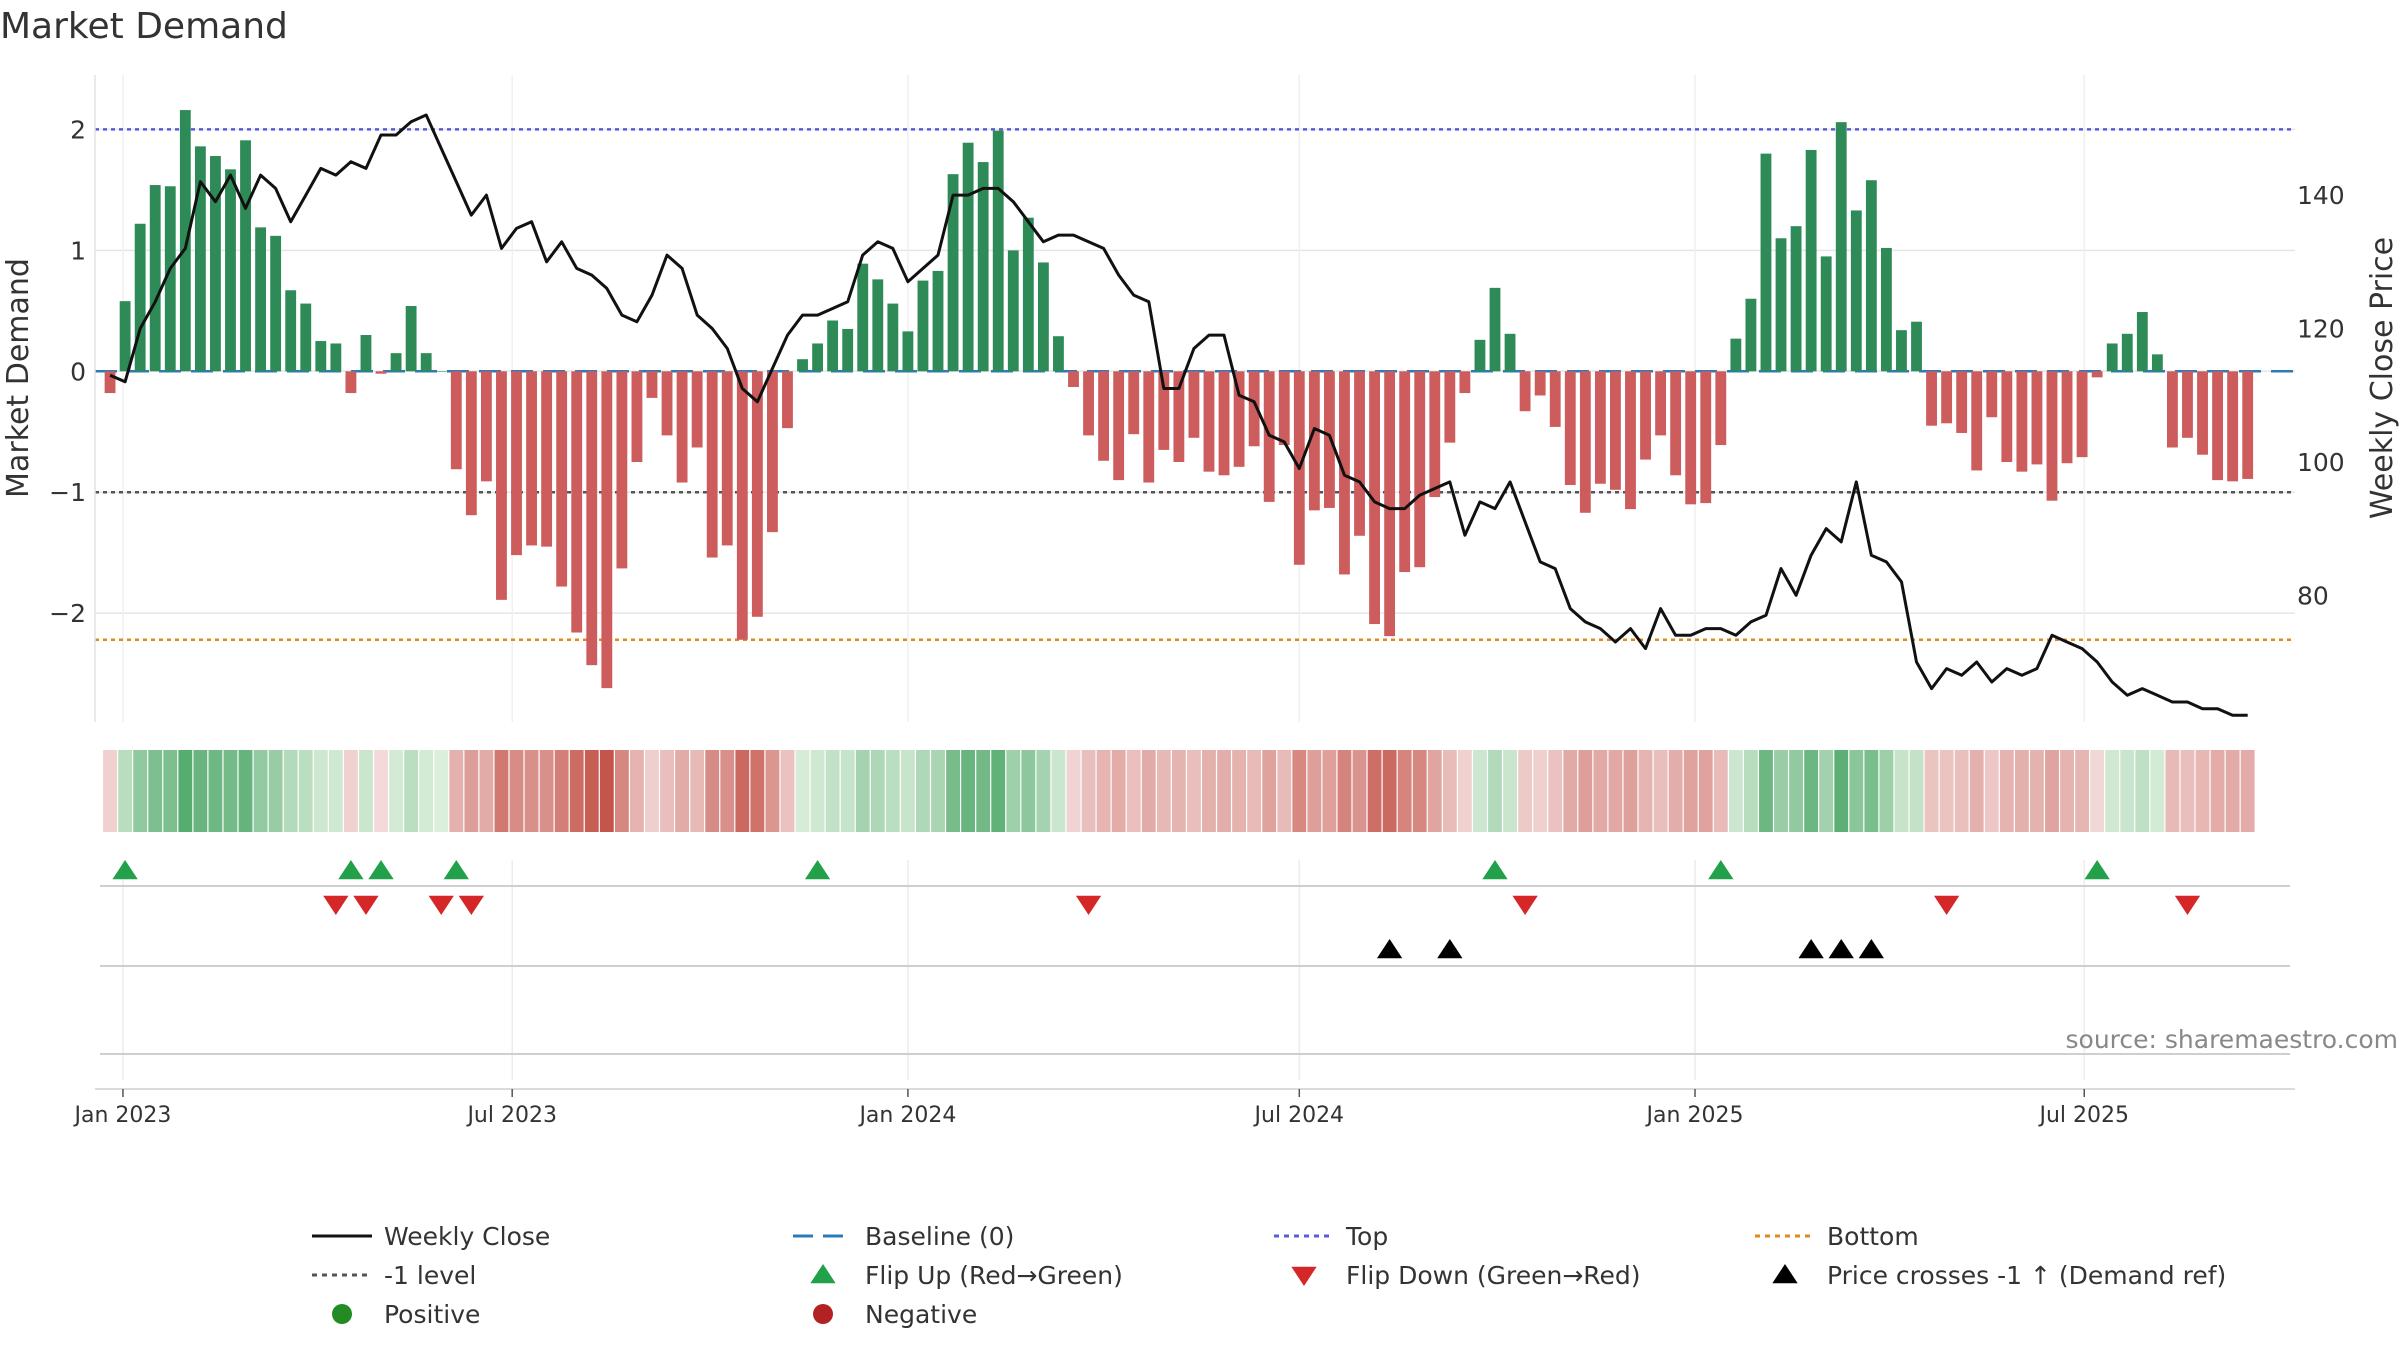 The height and width of the screenshot is (1350, 2400). Describe the element at coordinates (78, 371) in the screenshot. I see `y-tick-label: 0` at that location.